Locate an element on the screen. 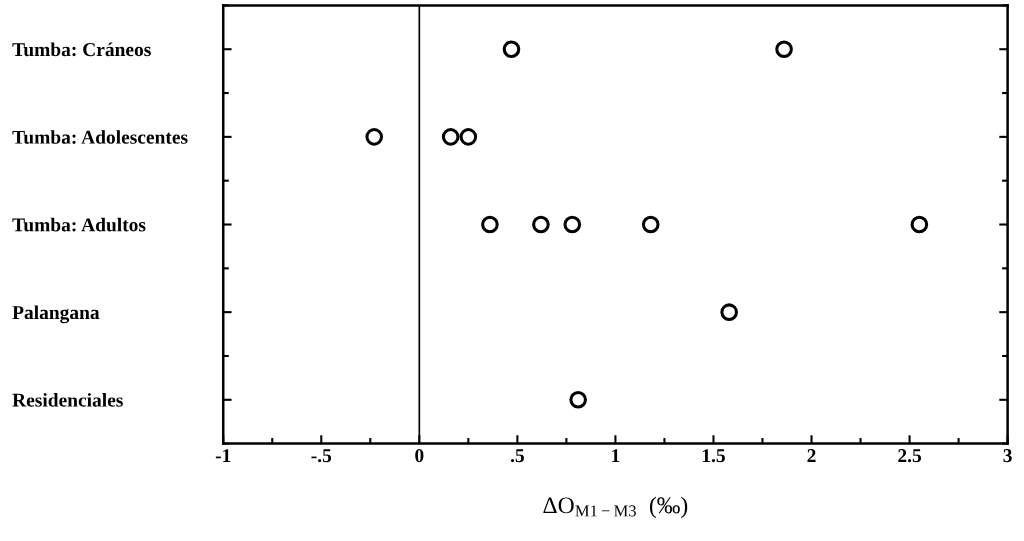 The height and width of the screenshot is (541, 1024). y-tick-label: Tumba: Adolescentes is located at coordinates (100, 137).